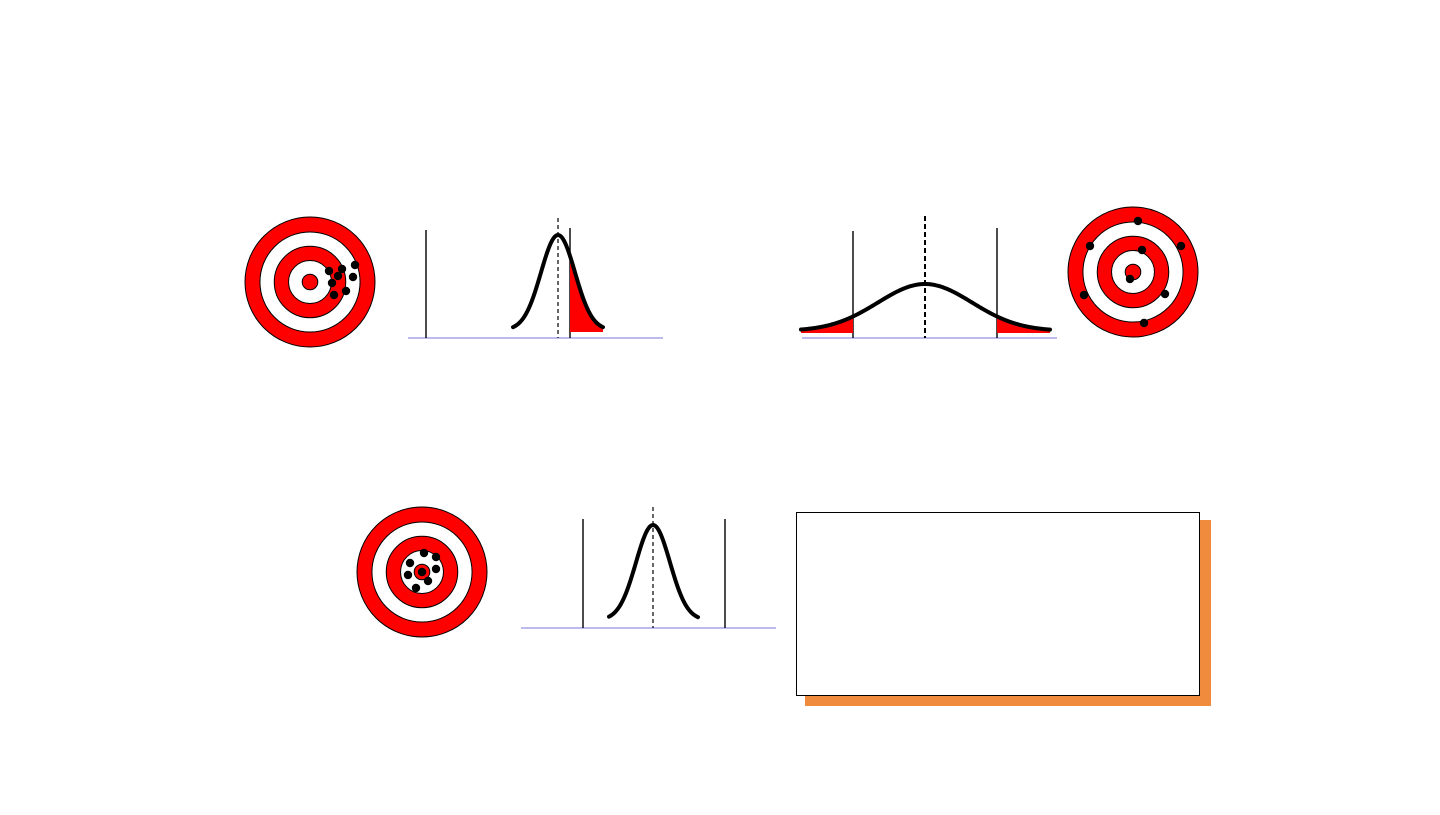 This screenshot has width=1440, height=815. I want to click on bell-curve, so click(653, 571).